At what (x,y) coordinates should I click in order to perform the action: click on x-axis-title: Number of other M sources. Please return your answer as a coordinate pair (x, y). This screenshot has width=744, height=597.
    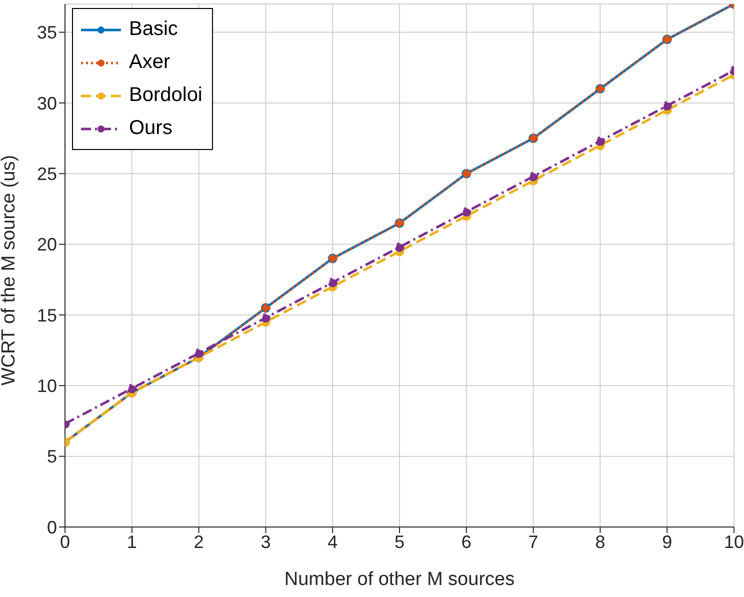
    Looking at the image, I should click on (399, 579).